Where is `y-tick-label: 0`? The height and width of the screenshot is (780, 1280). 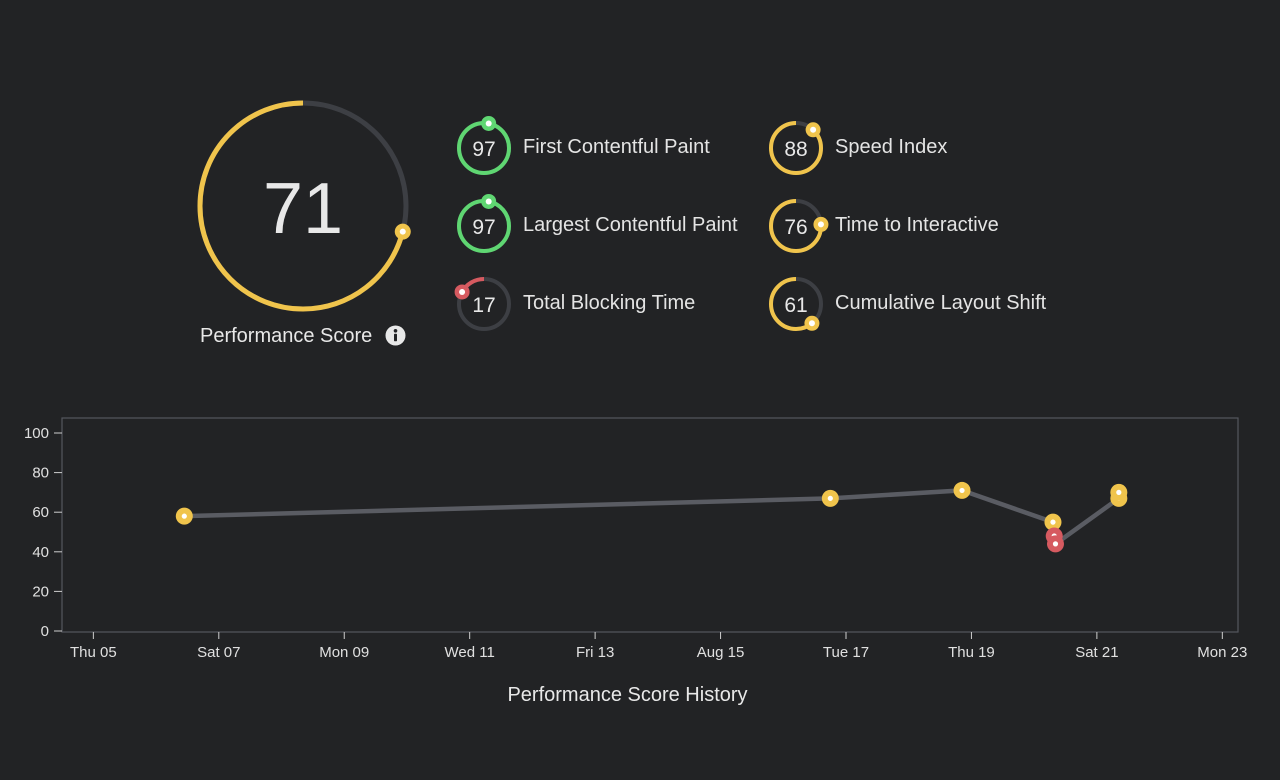 y-tick-label: 0 is located at coordinates (45, 631).